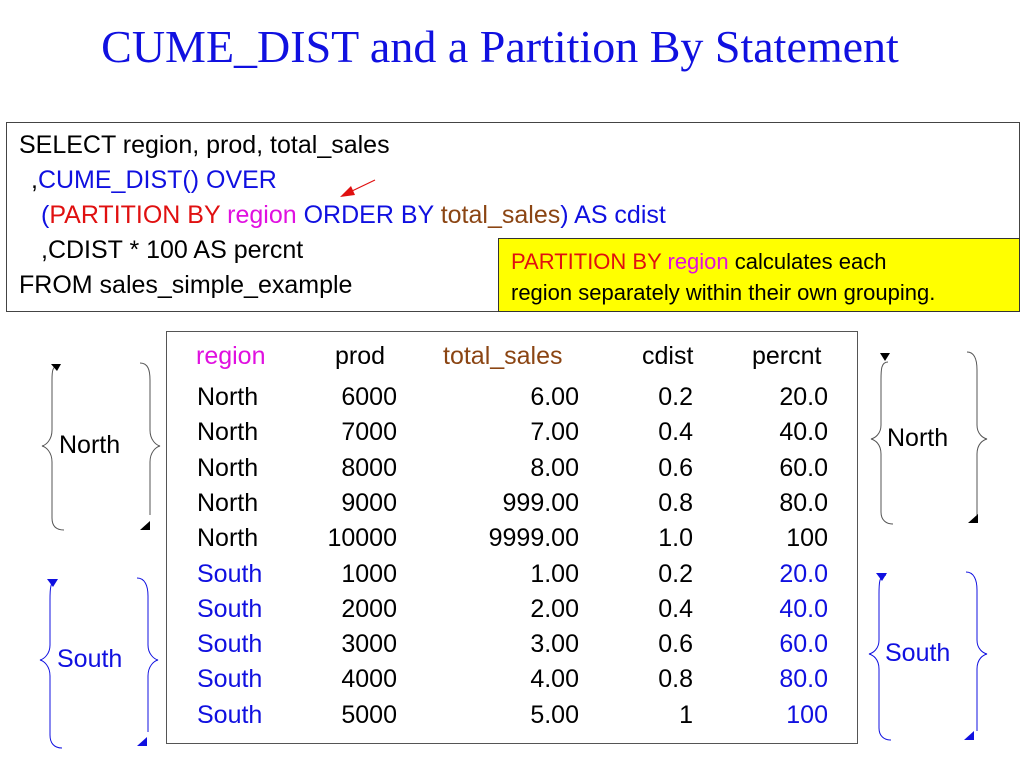 The height and width of the screenshot is (760, 1024). What do you see at coordinates (362, 538) in the screenshot?
I see `cell-prod: 10000` at bounding box center [362, 538].